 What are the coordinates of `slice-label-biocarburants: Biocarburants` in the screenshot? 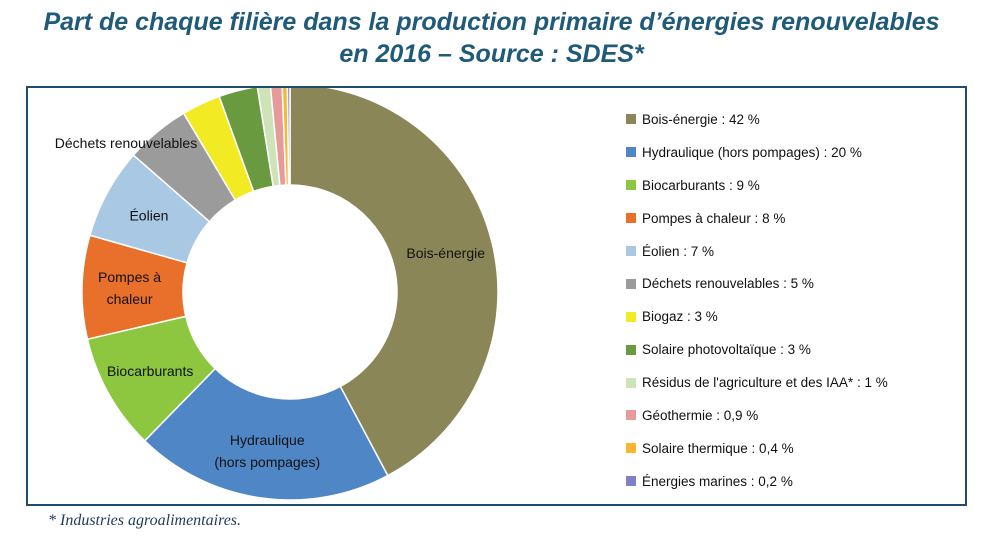 It's located at (150, 371).